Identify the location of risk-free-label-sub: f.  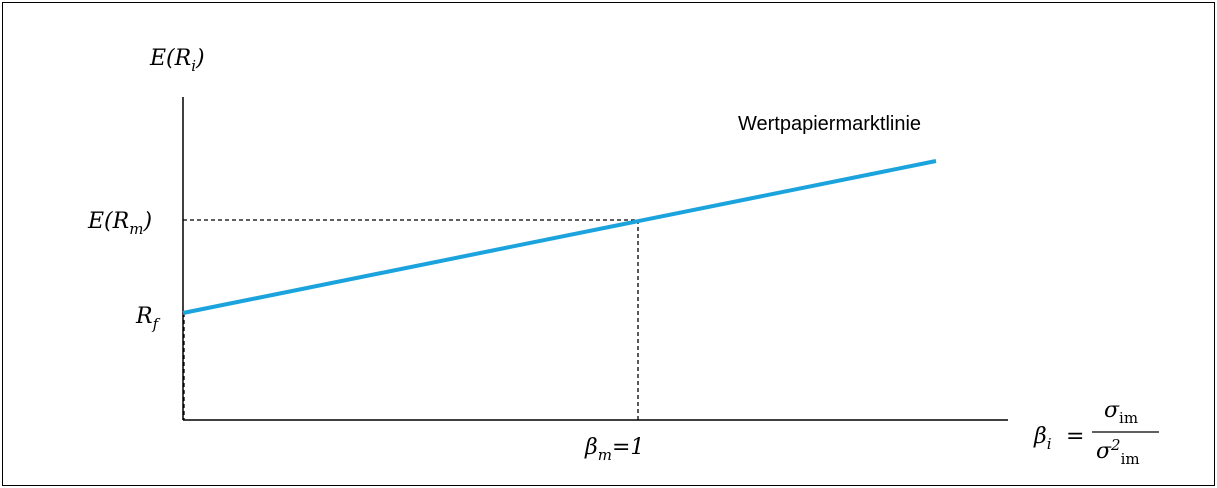
(156, 324).